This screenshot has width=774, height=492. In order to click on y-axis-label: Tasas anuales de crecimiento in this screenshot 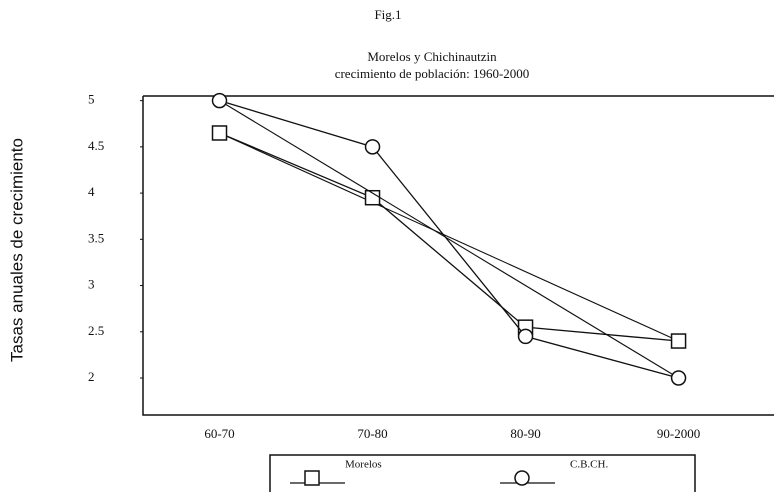, I will do `click(16, 250)`.